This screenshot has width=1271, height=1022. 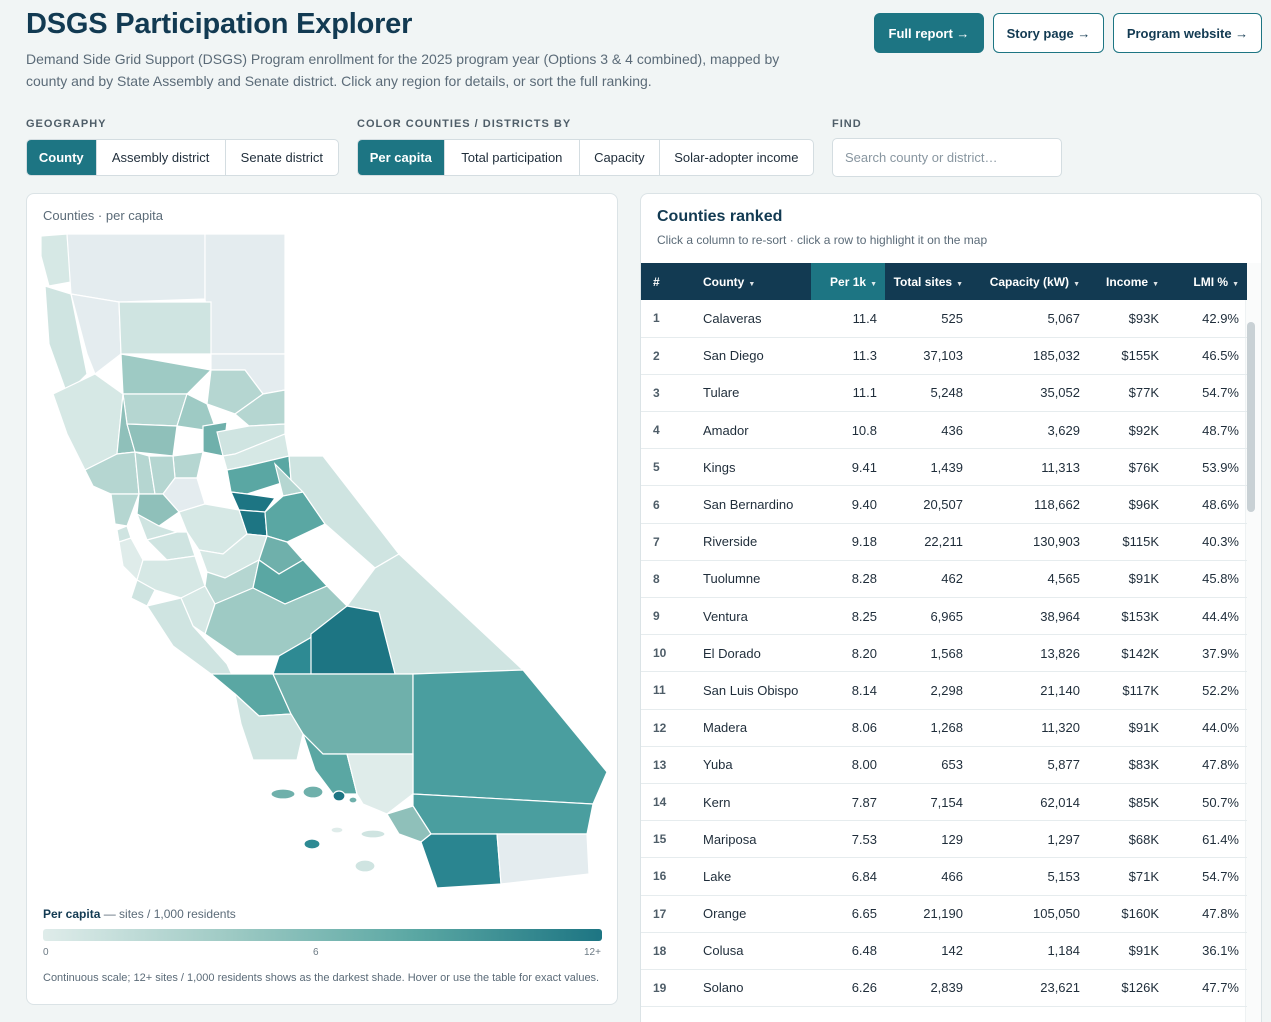 I want to click on cell-rank: 6, so click(x=668, y=504).